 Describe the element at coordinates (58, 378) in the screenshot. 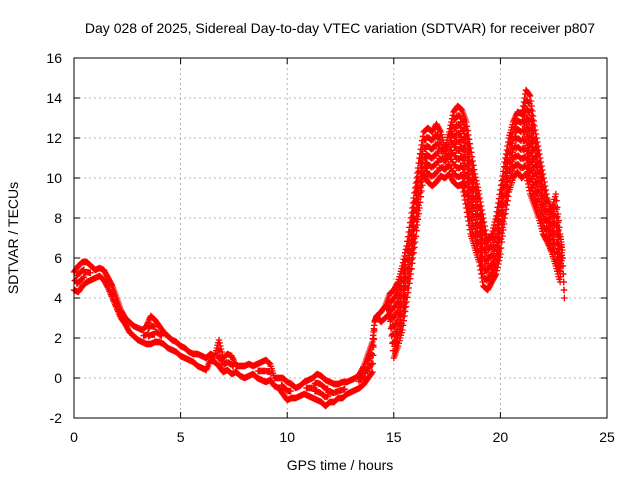

I see `y-tick-label: 0` at that location.